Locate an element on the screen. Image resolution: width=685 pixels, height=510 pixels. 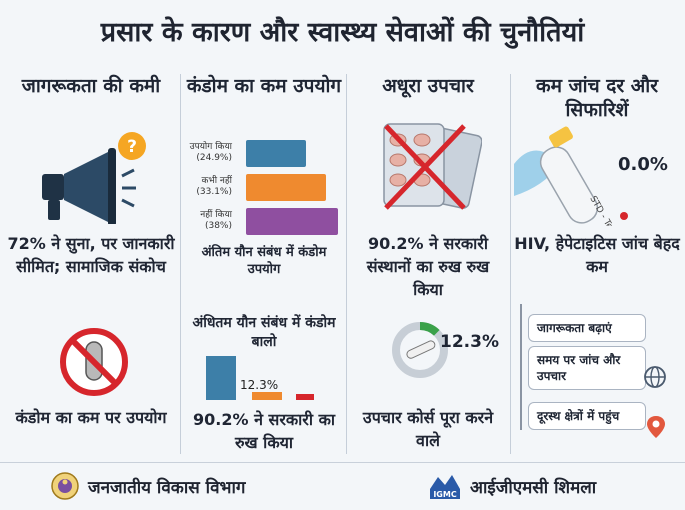
department-name: जनजातीय विकास विभाग is located at coordinates (167, 488).